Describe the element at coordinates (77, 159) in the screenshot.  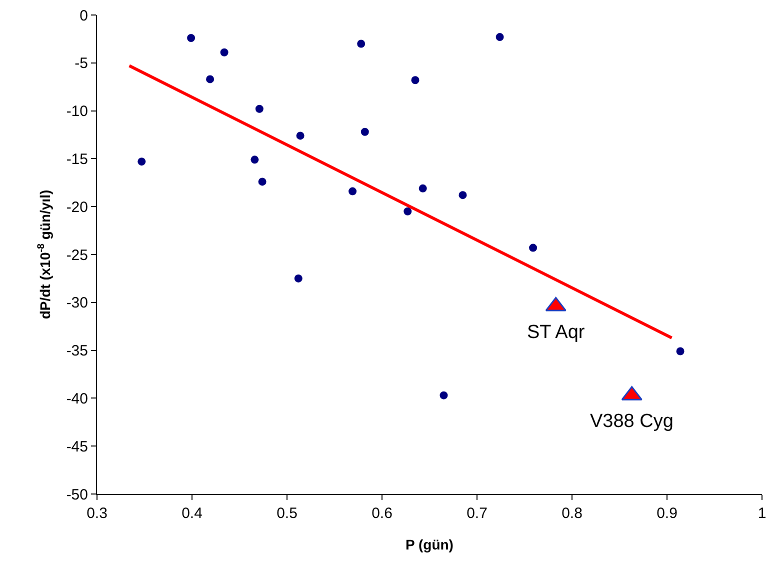
I see `y-tick-label: -15` at that location.